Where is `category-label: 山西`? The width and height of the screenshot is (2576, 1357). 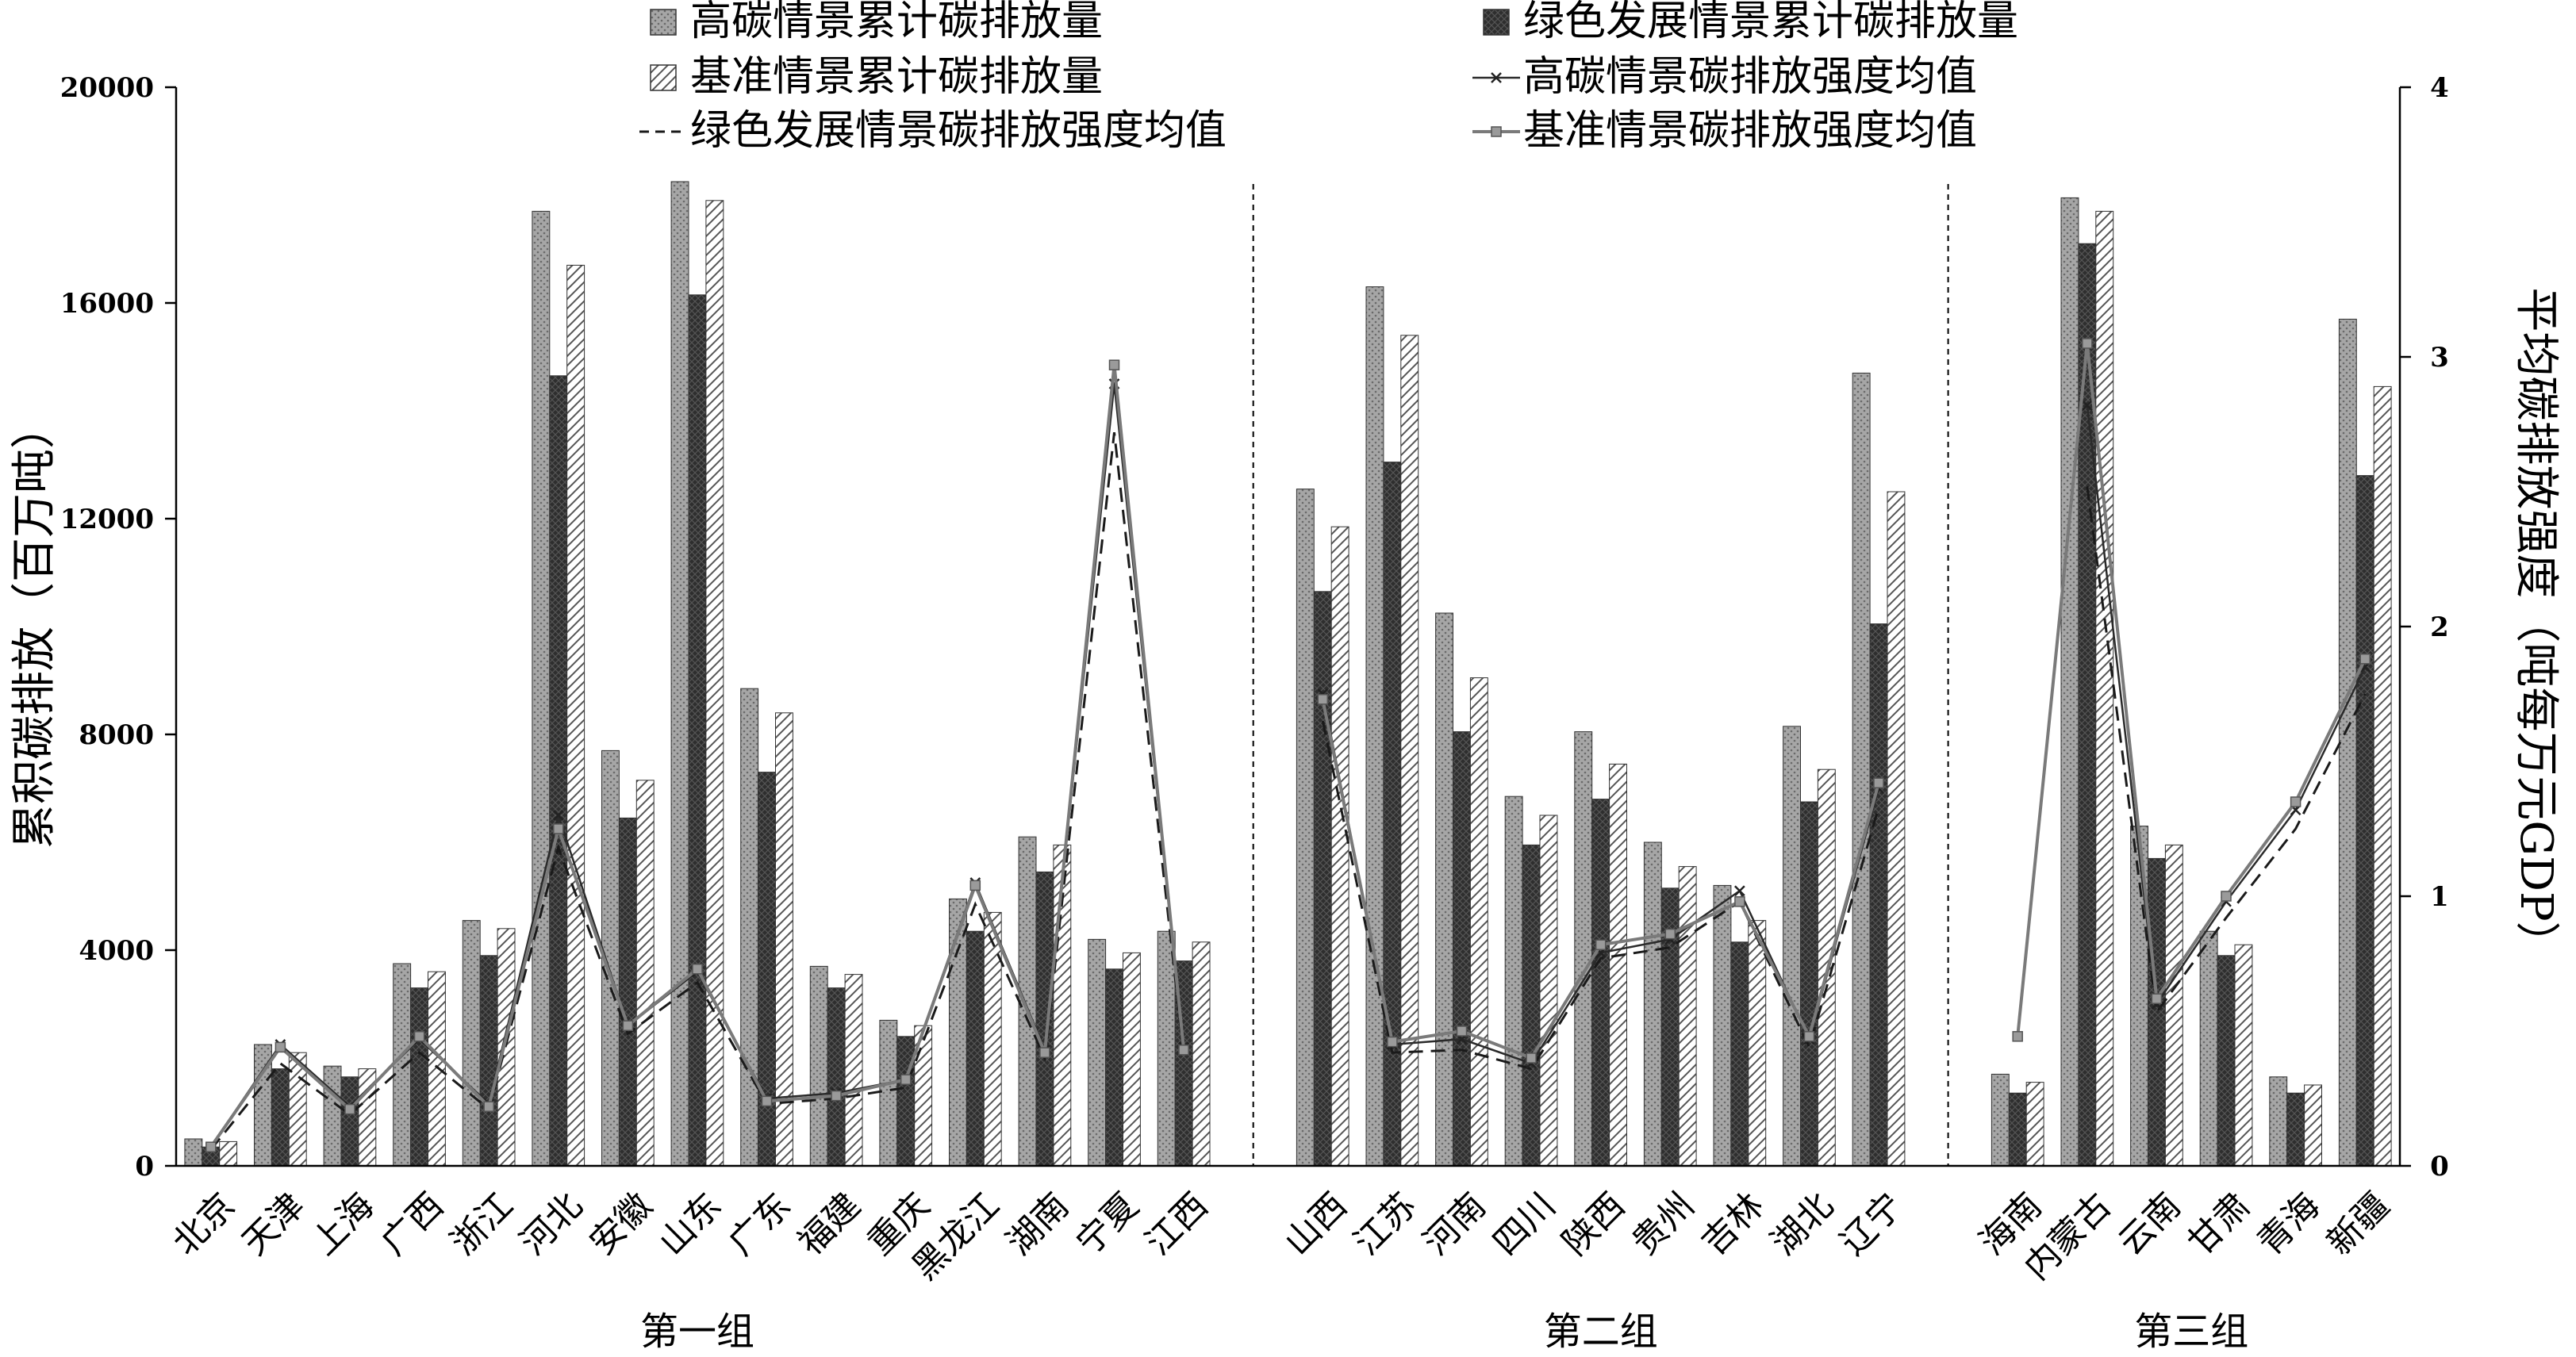 category-label: 山西 is located at coordinates (1315, 1224).